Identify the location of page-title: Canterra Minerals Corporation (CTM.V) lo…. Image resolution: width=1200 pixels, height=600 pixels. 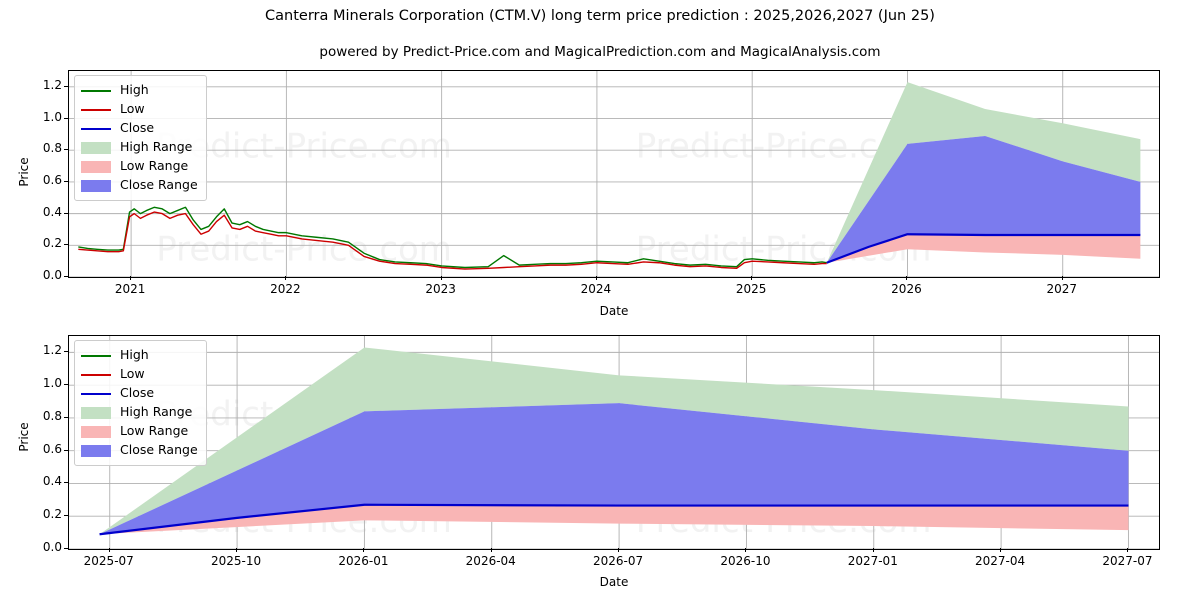
(600, 16).